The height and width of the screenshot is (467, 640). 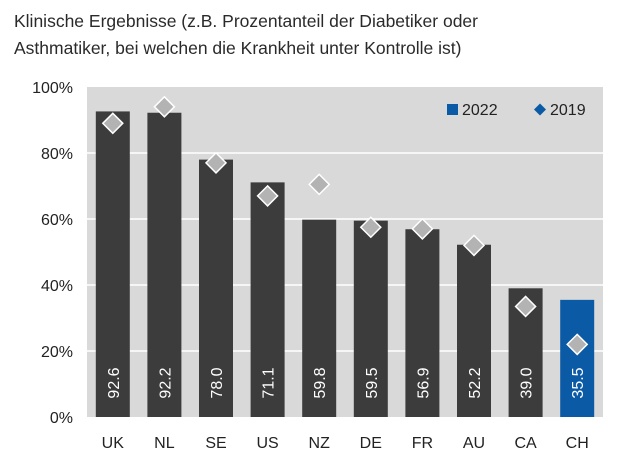 I want to click on x-tick-label: SE, so click(x=215, y=443).